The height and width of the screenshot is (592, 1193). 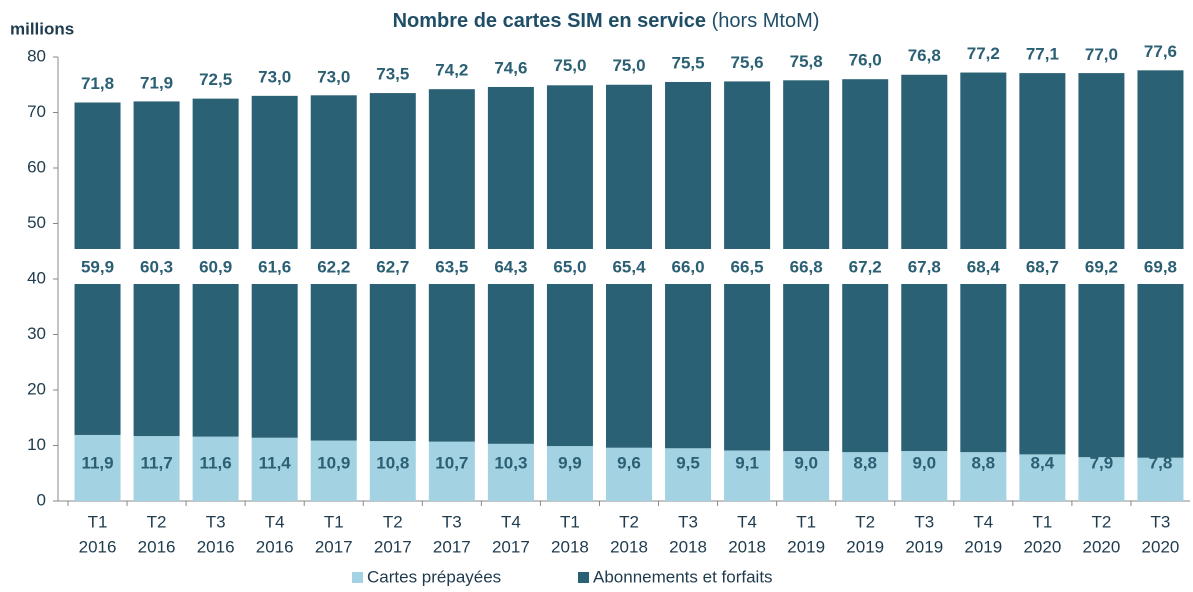 What do you see at coordinates (392, 74) in the screenshot?
I see `total-label: 73,5` at bounding box center [392, 74].